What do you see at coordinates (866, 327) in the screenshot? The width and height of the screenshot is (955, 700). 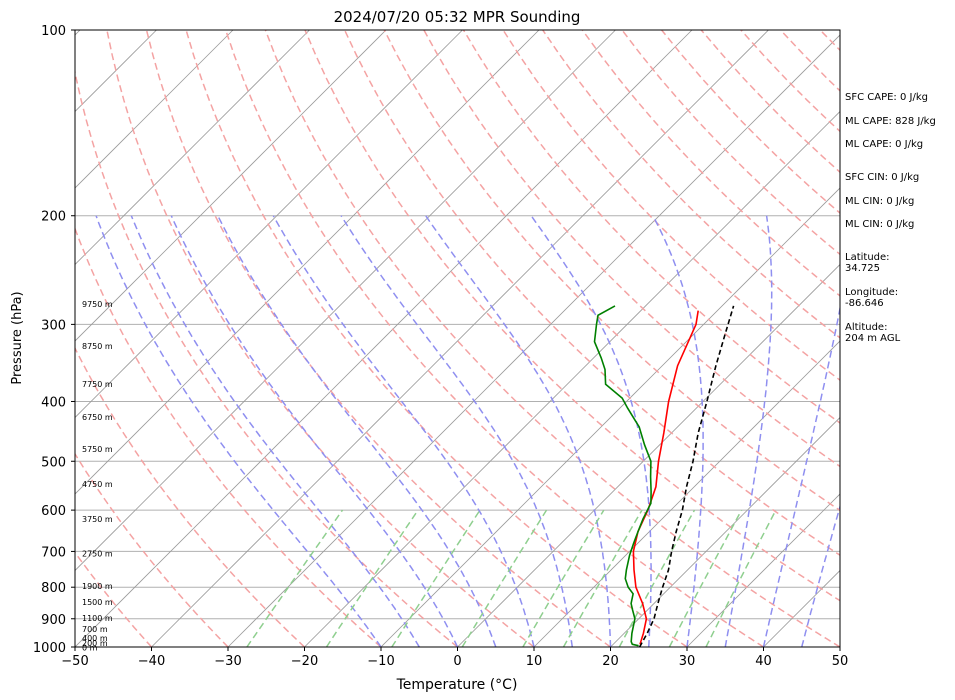 I see `altitude-label: Altitude:` at bounding box center [866, 327].